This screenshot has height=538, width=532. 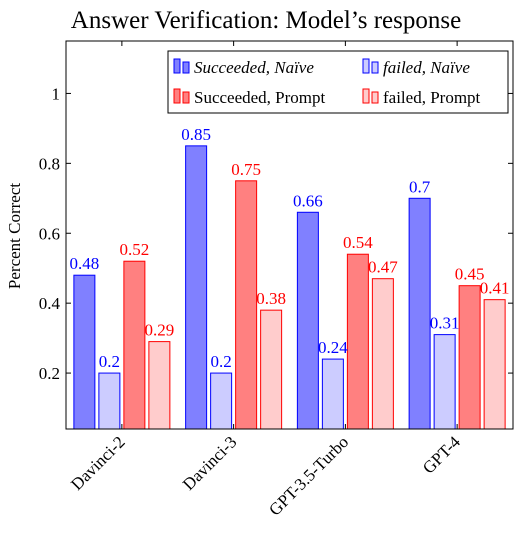 What do you see at coordinates (49, 233) in the screenshot?
I see `y-tick-label: 0.6` at bounding box center [49, 233].